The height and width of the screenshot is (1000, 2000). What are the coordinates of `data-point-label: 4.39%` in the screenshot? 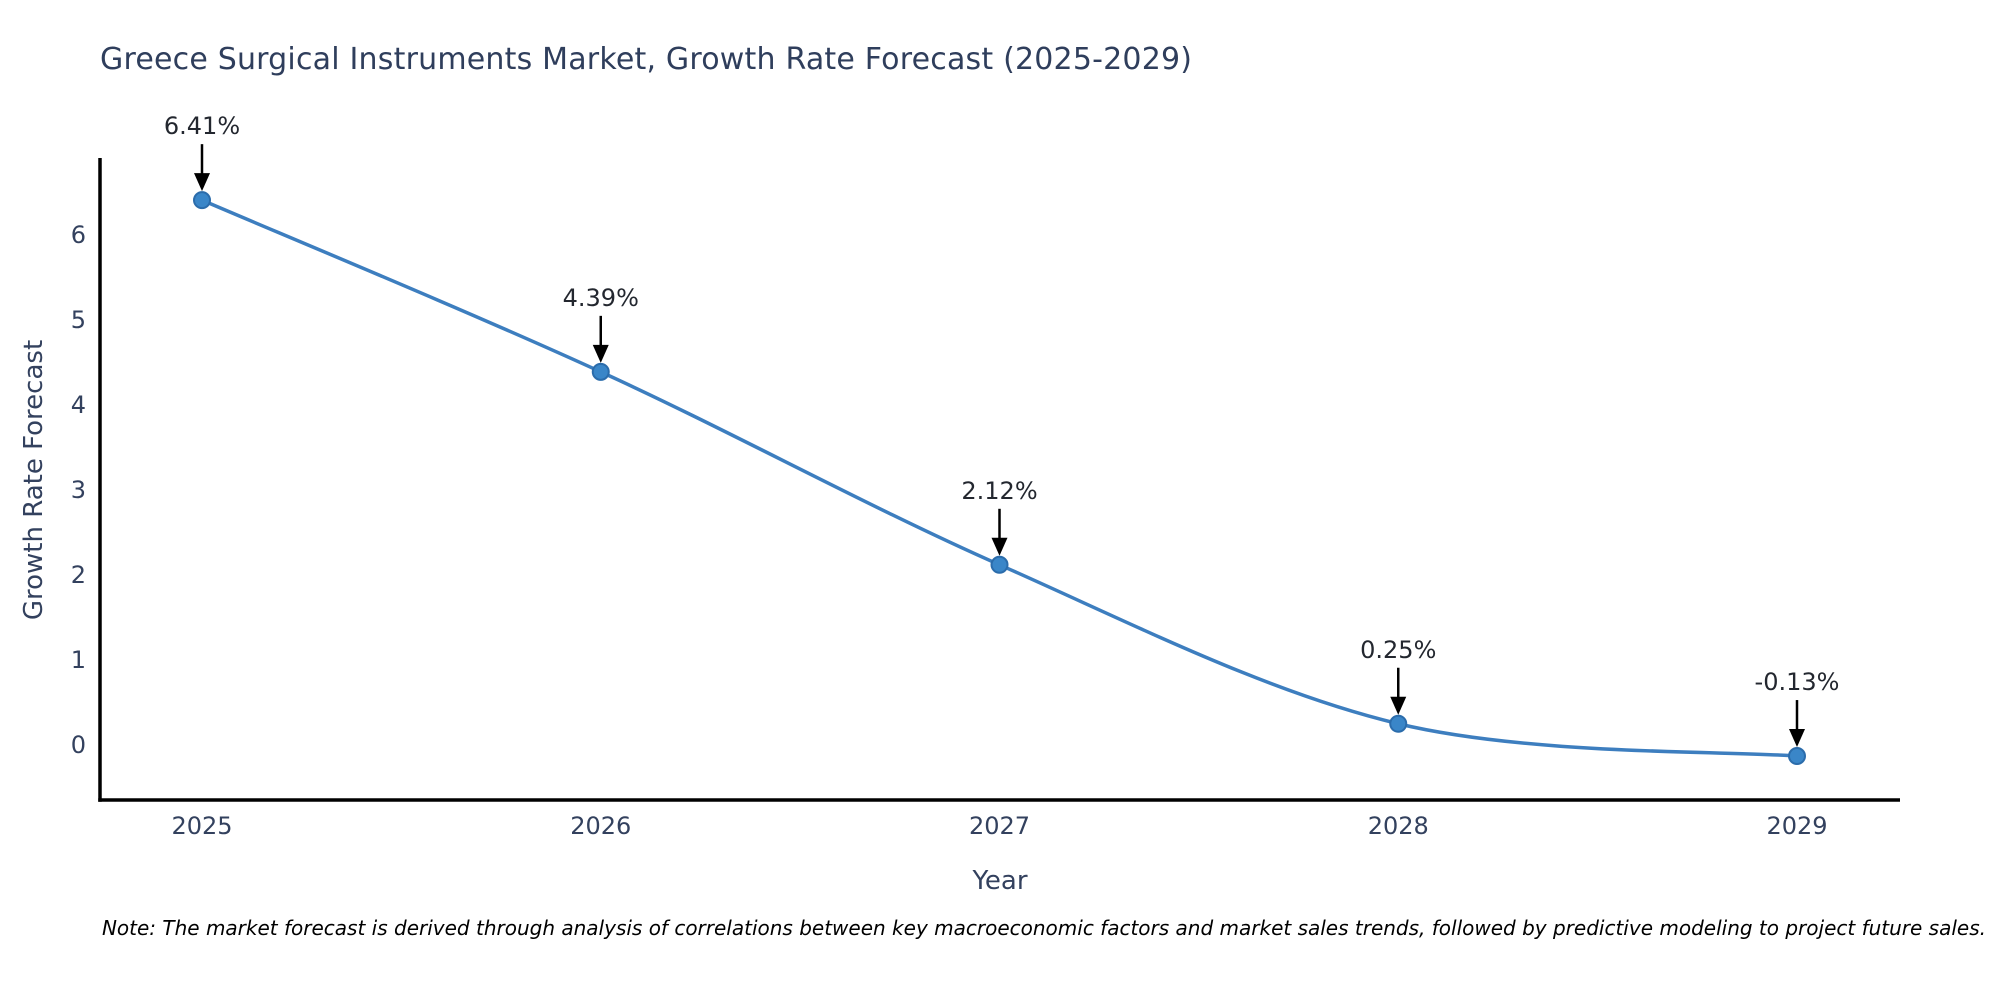 It's located at (601, 298).